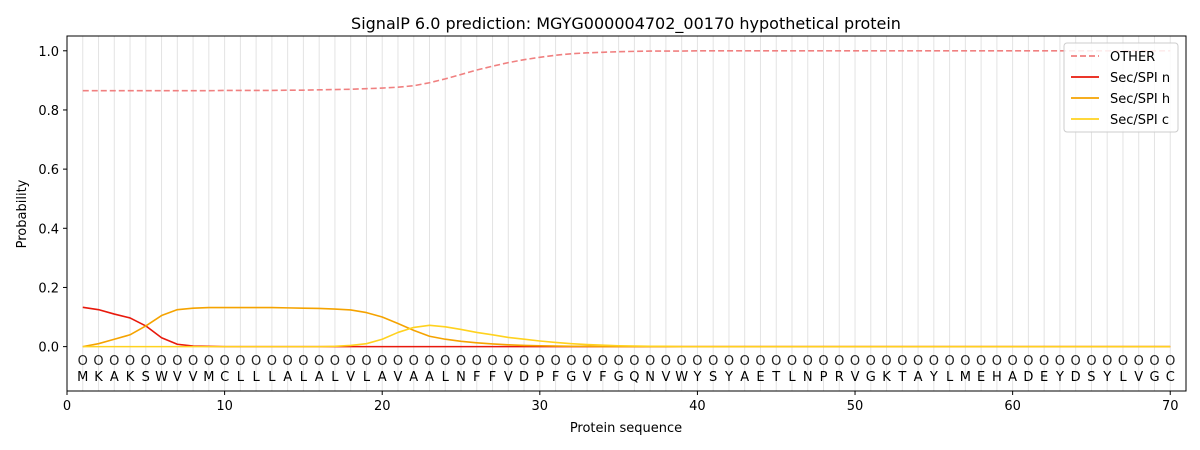 This screenshot has height=450, width=1200. What do you see at coordinates (634, 377) in the screenshot?
I see `residue-letter: Q` at bounding box center [634, 377].